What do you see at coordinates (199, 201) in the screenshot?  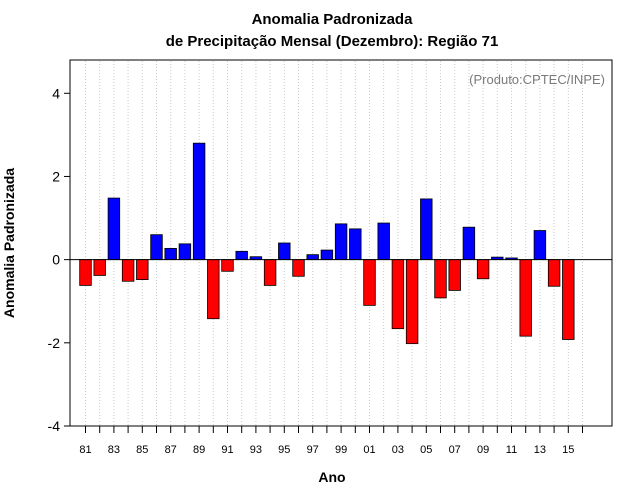 I see `bar-1989` at bounding box center [199, 201].